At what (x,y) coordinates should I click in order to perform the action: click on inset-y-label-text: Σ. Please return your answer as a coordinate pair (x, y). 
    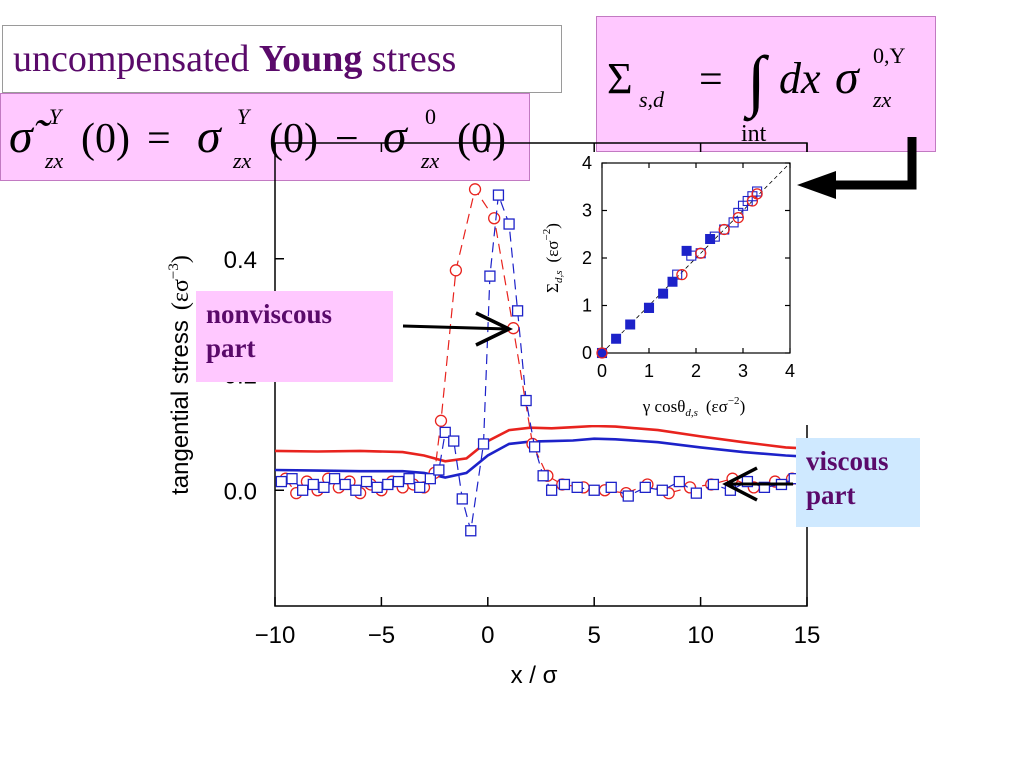
    Looking at the image, I should click on (552, 288).